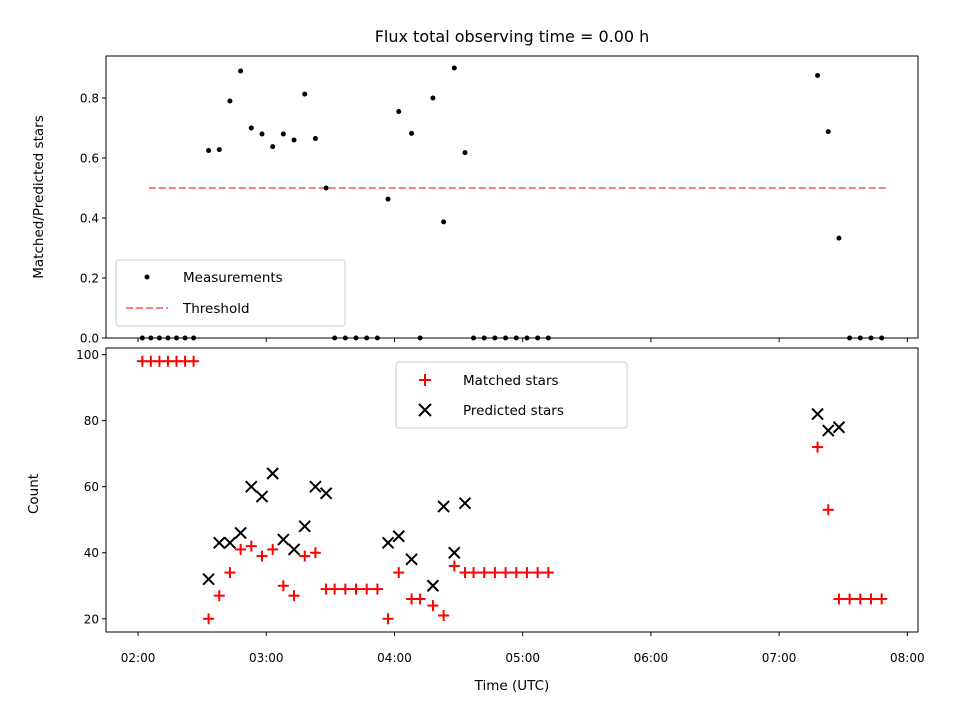  What do you see at coordinates (147, 277) in the screenshot?
I see `legend-measurements-marker` at bounding box center [147, 277].